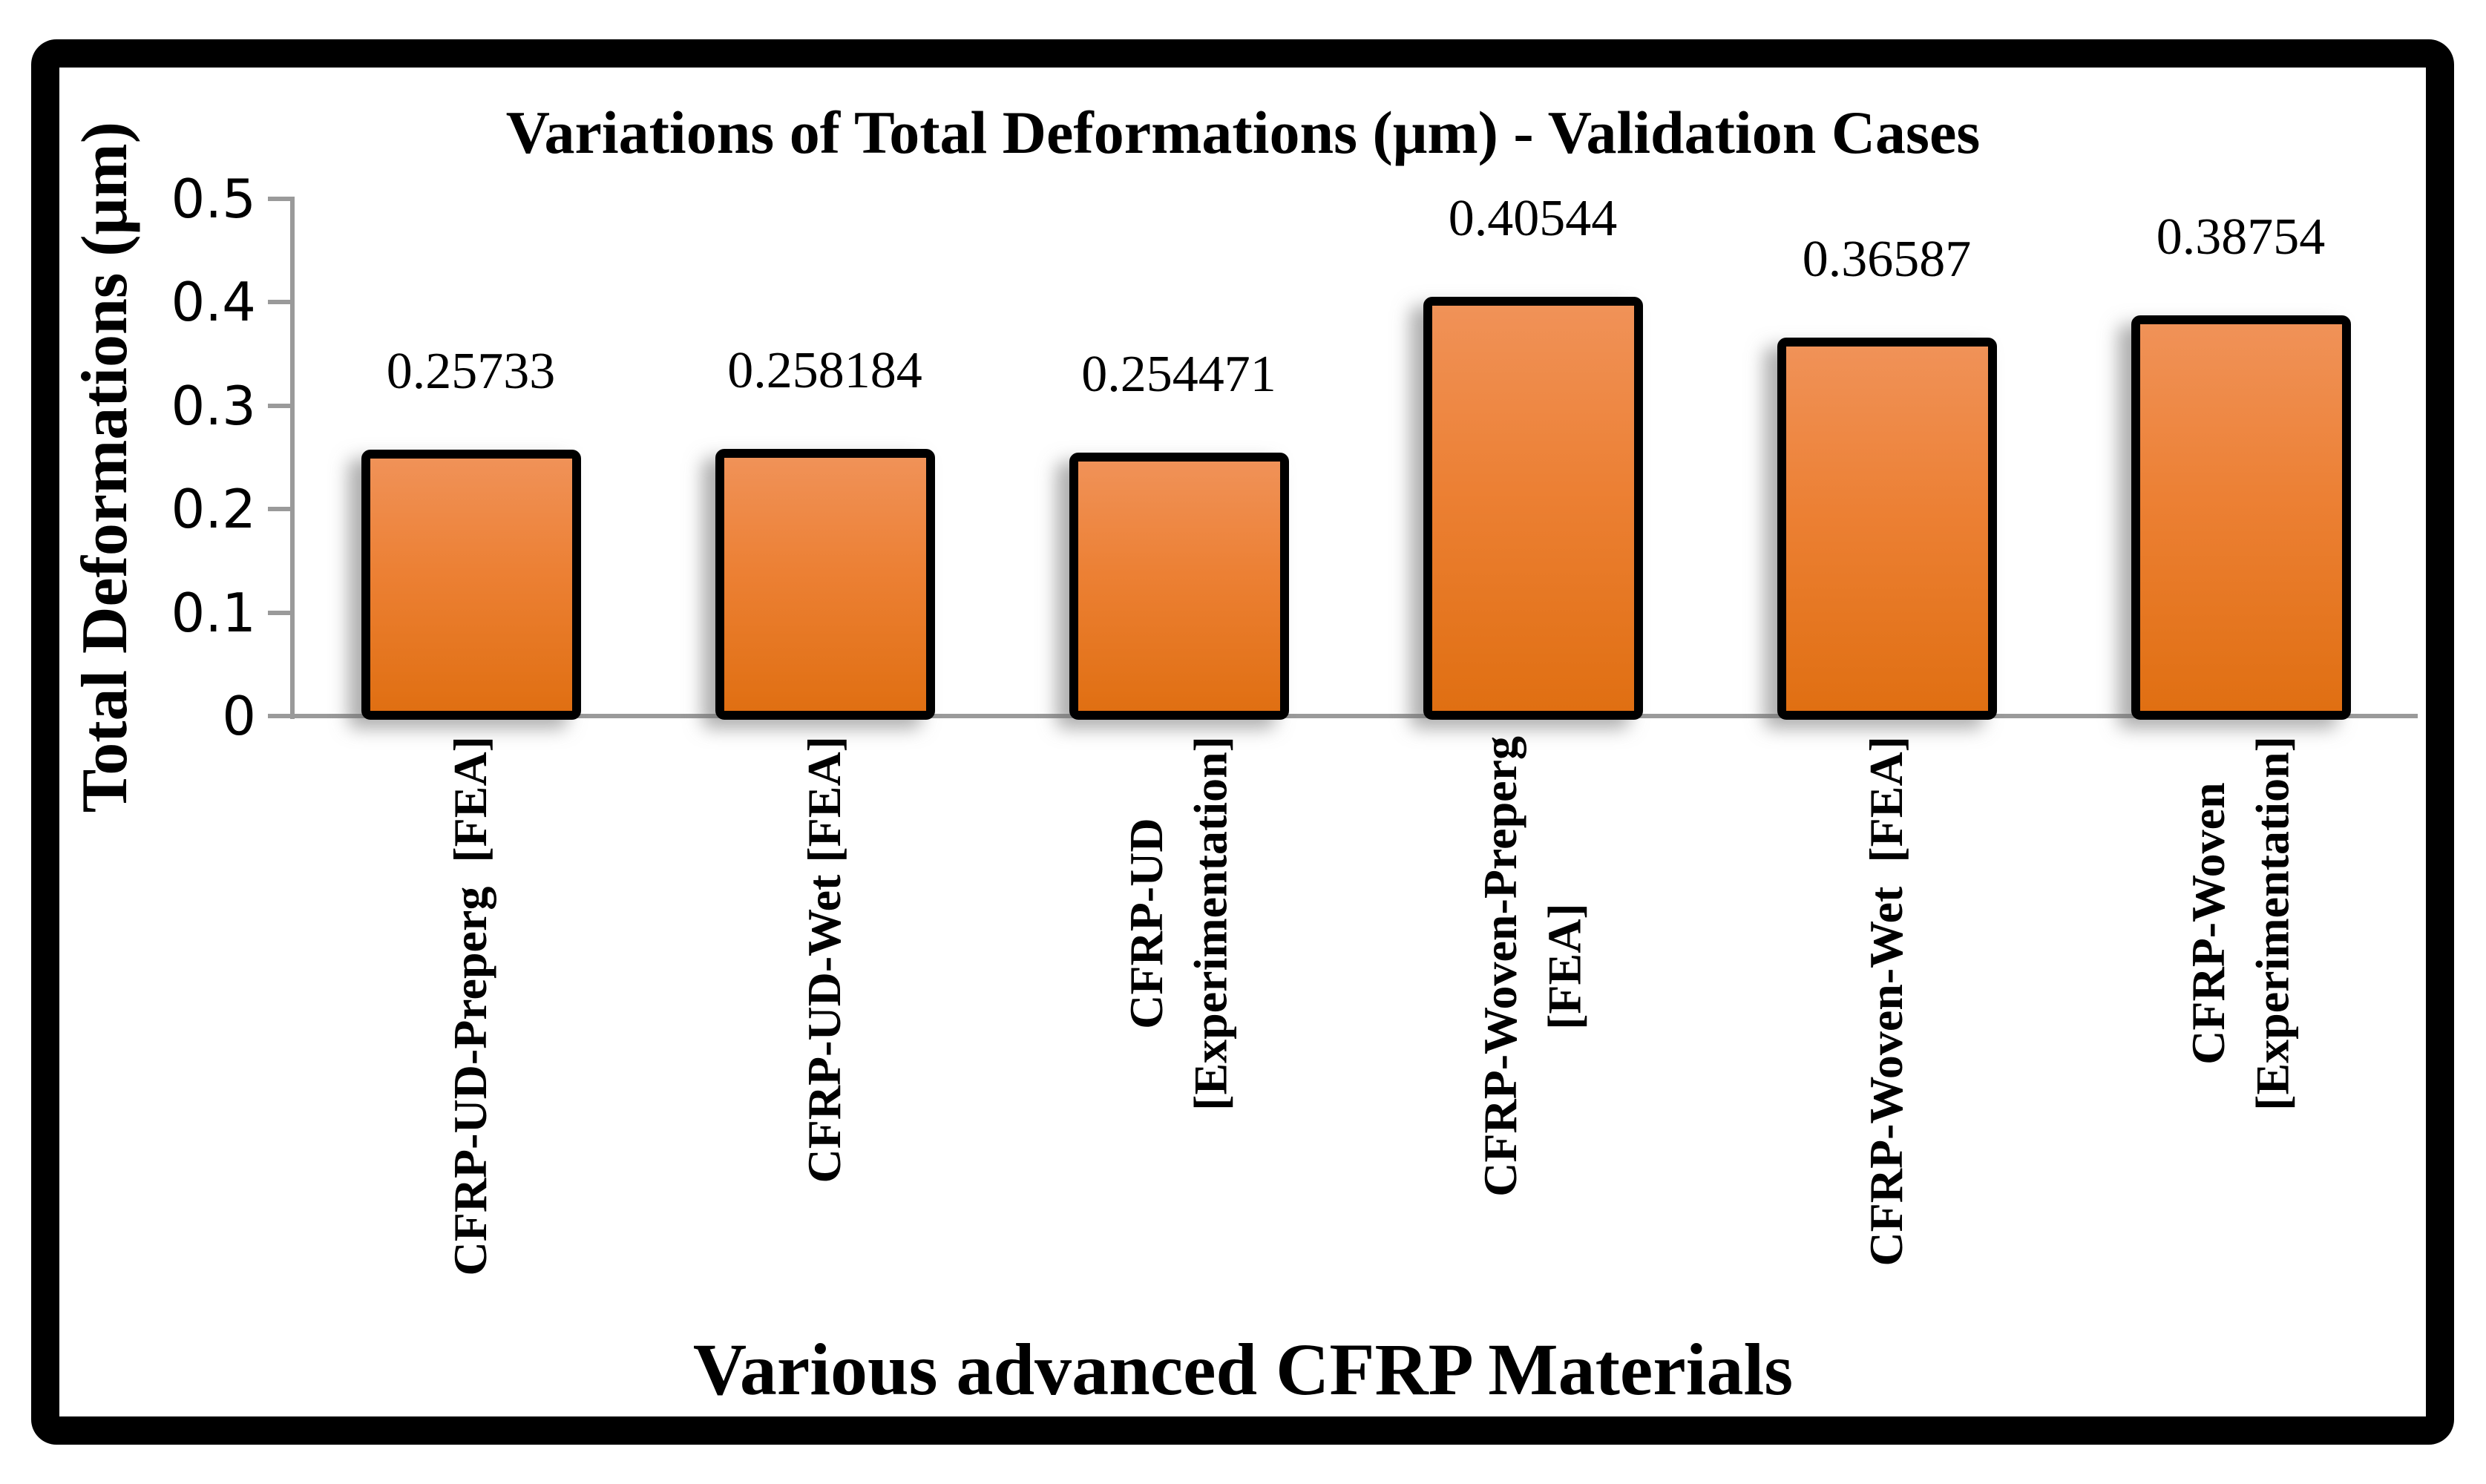 Image resolution: width=2486 pixels, height=1484 pixels. I want to click on x-category-label: CFRP-Woven-Wet [FEA], so click(1887, 1001).